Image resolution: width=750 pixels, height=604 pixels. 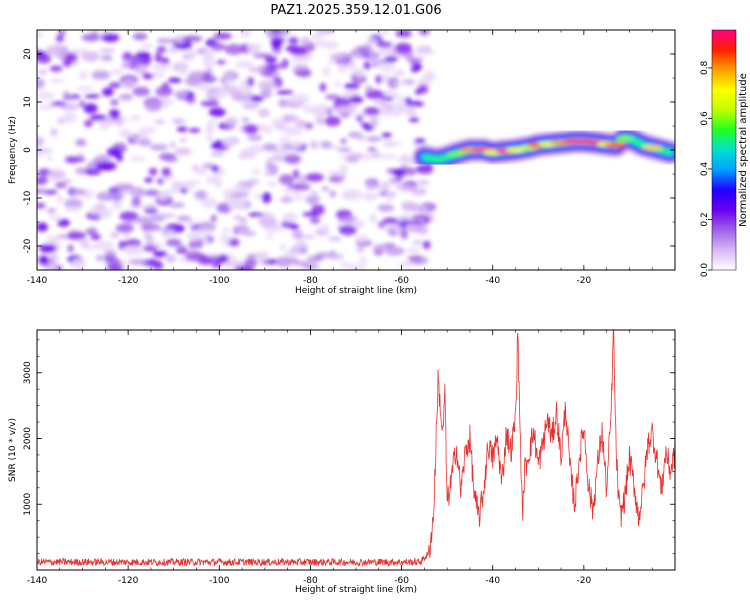 I want to click on spectrogram-ridge-hotspot, so click(x=616, y=145).